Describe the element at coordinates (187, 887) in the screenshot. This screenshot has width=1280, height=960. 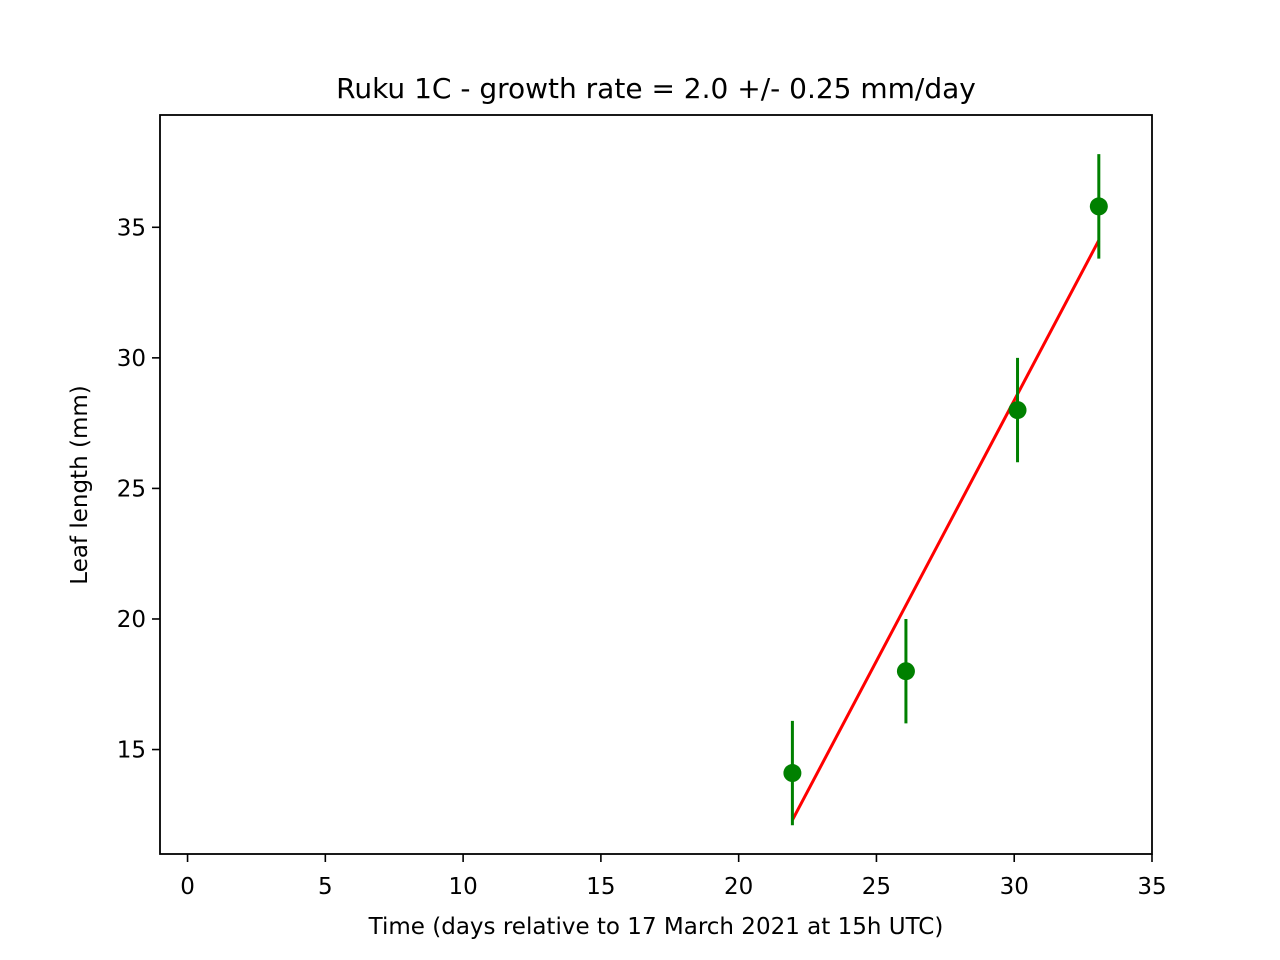
I see `x-tick-label-0: 0` at that location.